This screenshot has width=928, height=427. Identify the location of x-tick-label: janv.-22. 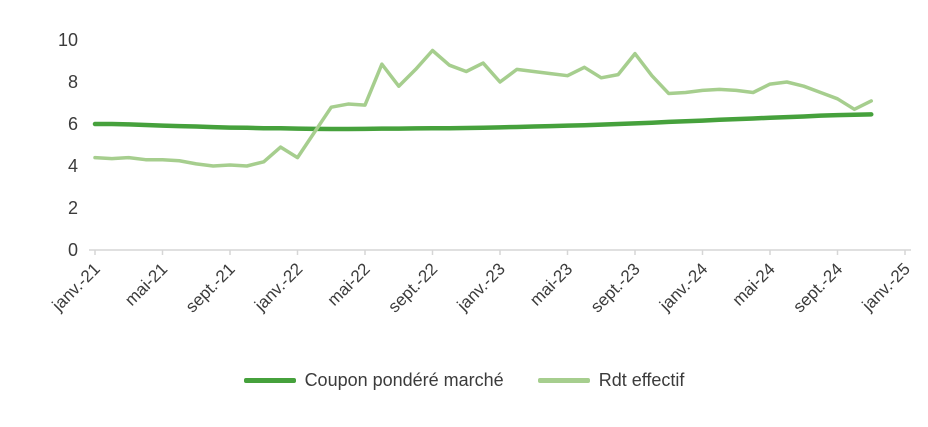
(278, 287).